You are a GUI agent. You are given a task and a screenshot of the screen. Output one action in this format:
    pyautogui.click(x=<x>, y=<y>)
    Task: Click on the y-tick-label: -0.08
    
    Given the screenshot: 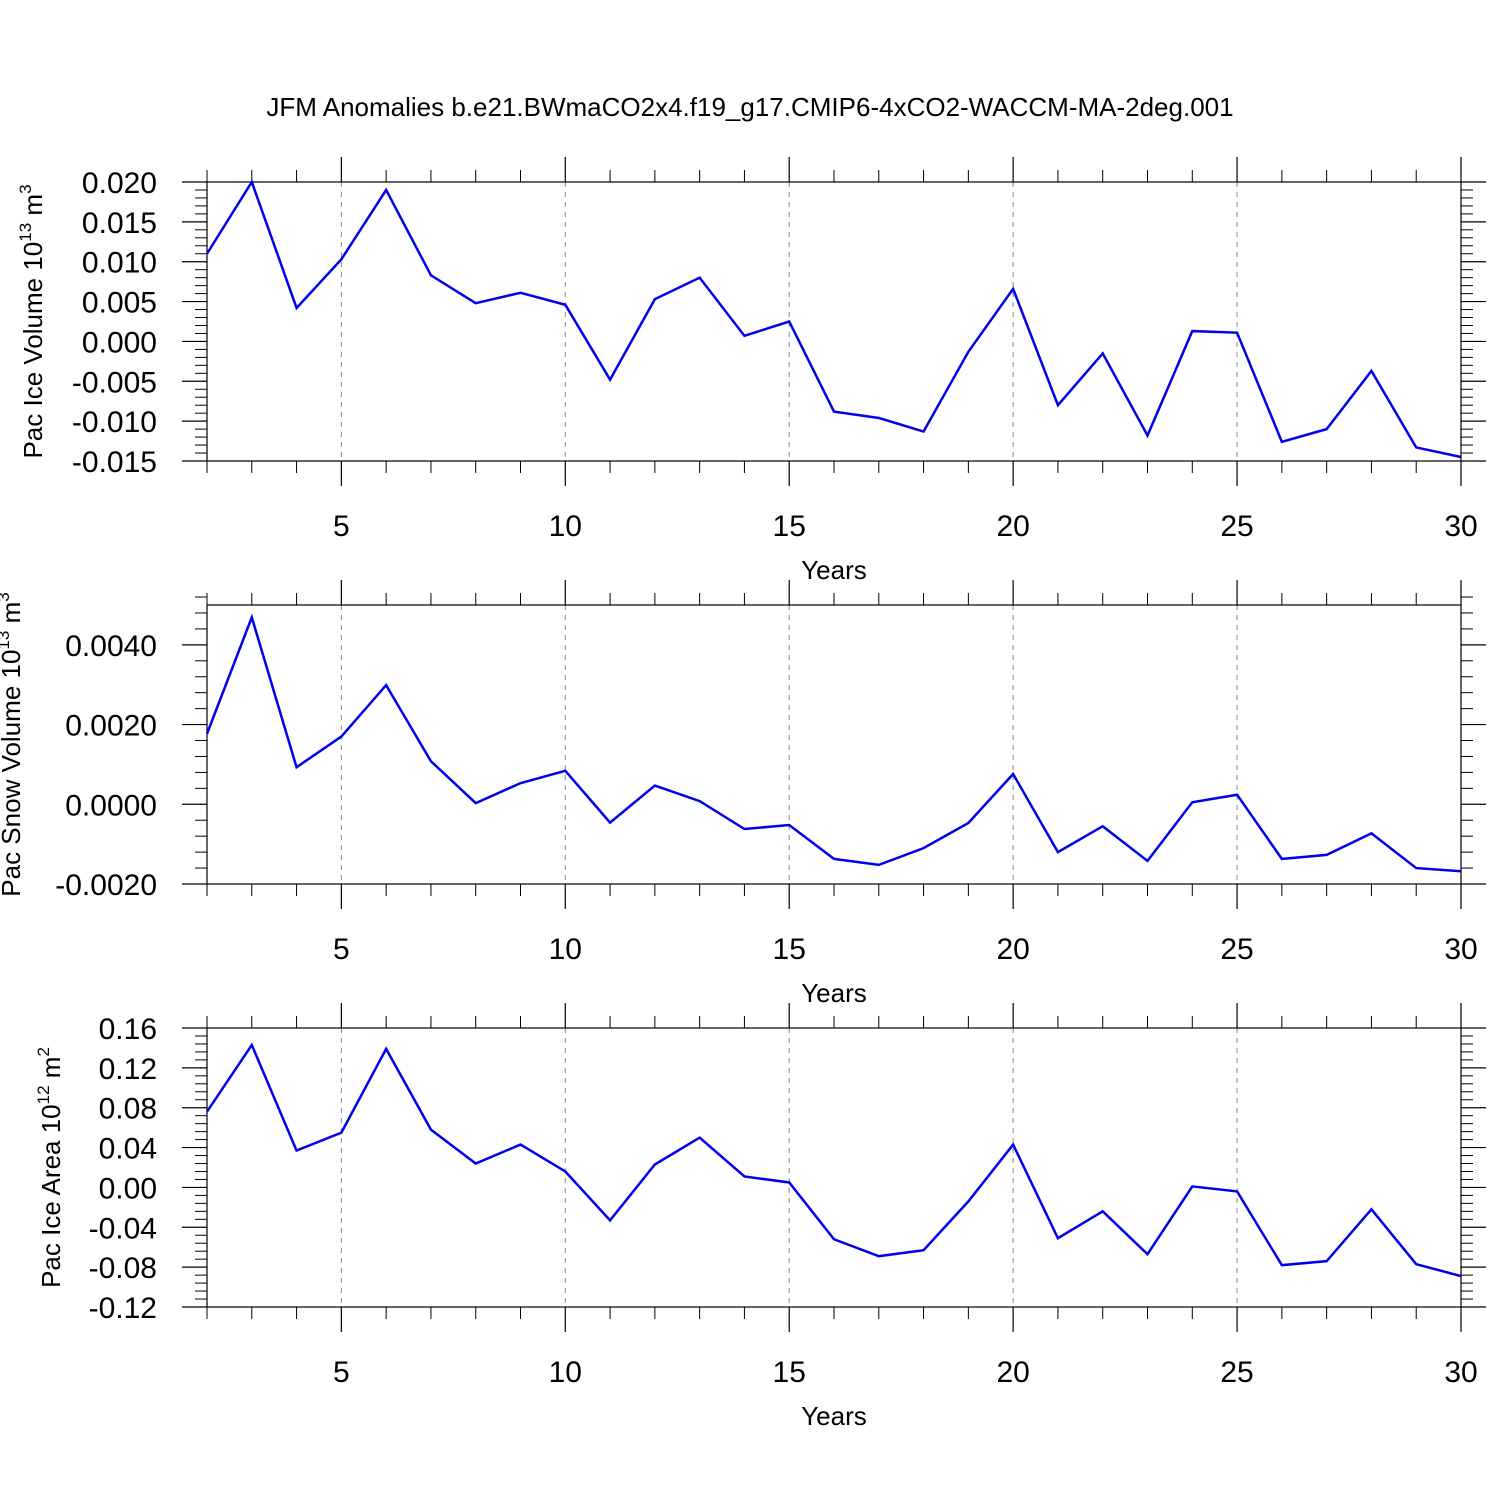 What is the action you would take?
    pyautogui.click(x=123, y=1268)
    